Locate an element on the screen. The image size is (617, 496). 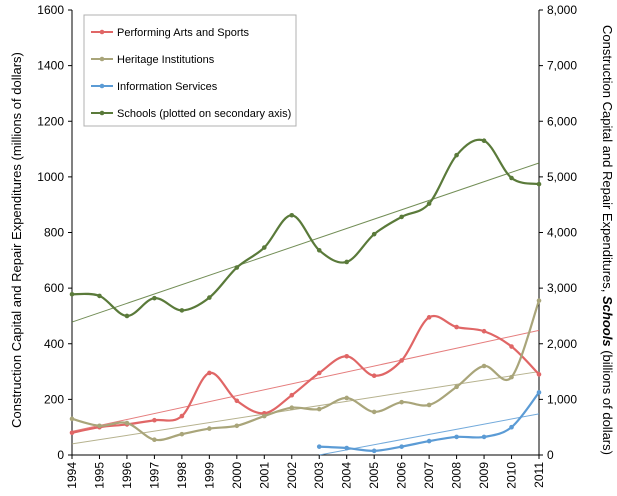
x-tick-label: 2006 is located at coordinates (402, 475).